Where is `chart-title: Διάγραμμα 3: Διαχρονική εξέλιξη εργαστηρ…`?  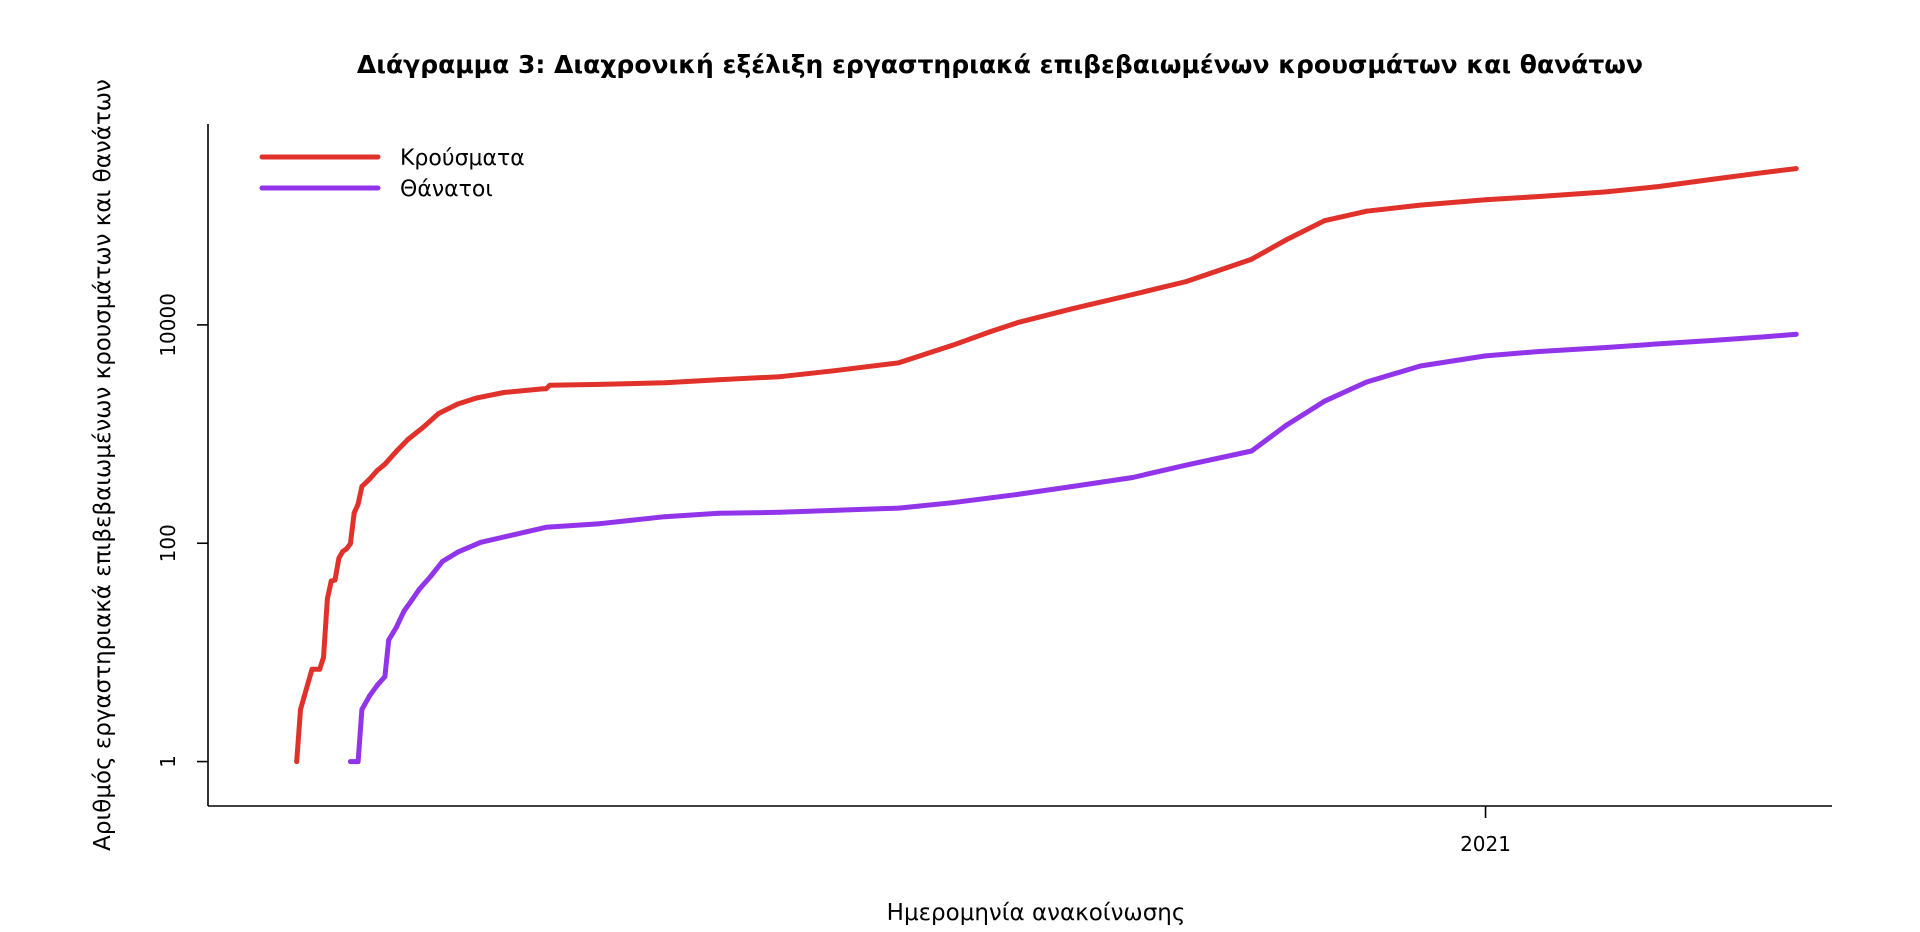 chart-title: Διάγραμμα 3: Διαχρονική εξέλιξη εργαστηρ… is located at coordinates (1000, 64).